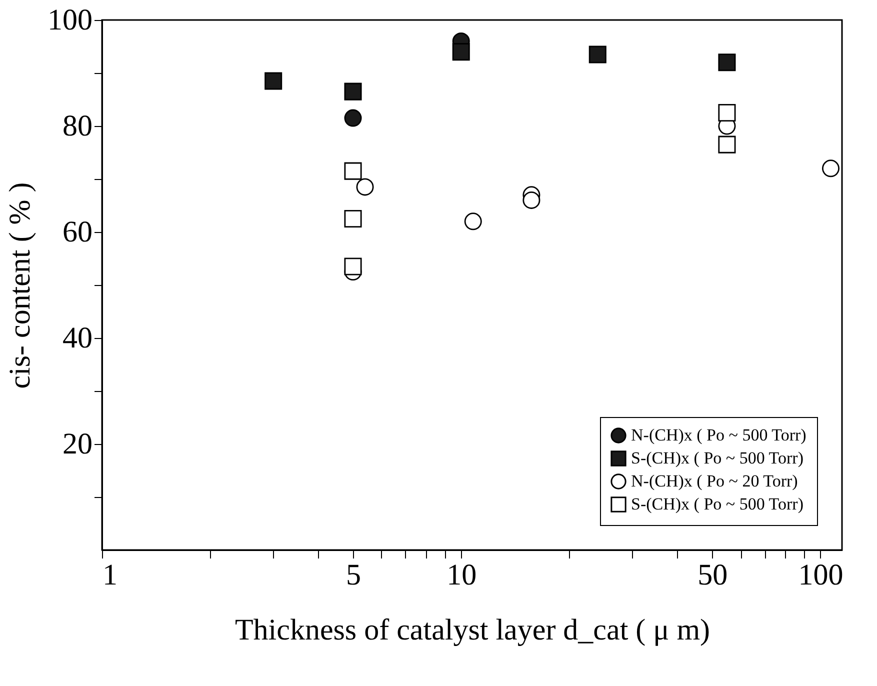 Image resolution: width=877 pixels, height=686 pixels. Describe the element at coordinates (77, 444) in the screenshot. I see `y-tick-label: 20` at that location.